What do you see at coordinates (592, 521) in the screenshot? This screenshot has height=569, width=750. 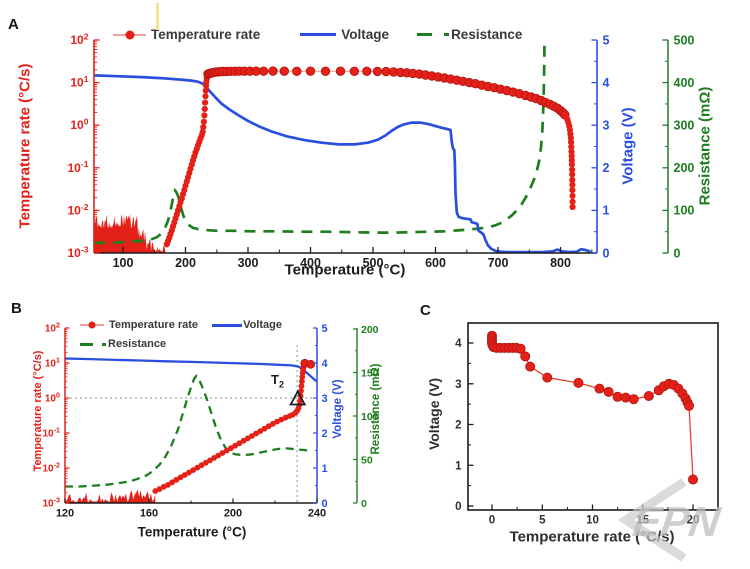 I see `svg-text: 10` at bounding box center [592, 521].